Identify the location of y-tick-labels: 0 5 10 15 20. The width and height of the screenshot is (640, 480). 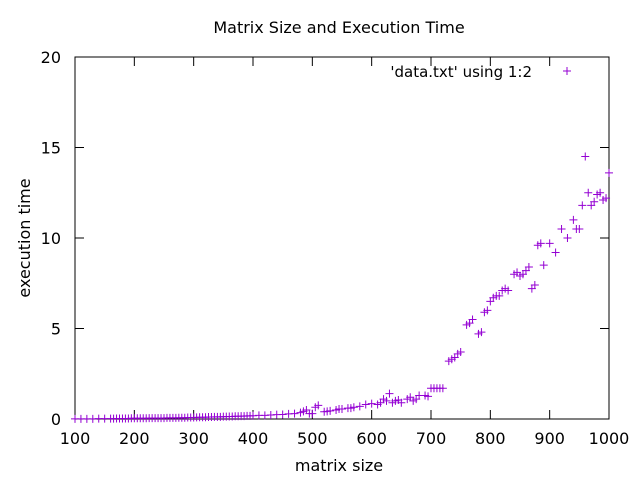
(51, 238).